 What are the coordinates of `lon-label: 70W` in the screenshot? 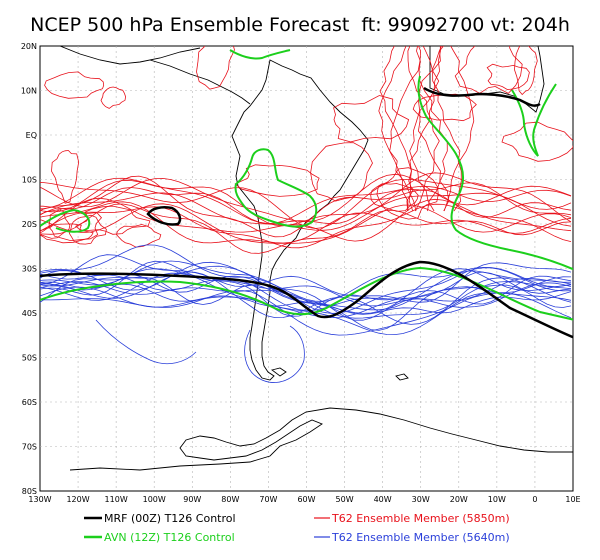 It's located at (268, 499).